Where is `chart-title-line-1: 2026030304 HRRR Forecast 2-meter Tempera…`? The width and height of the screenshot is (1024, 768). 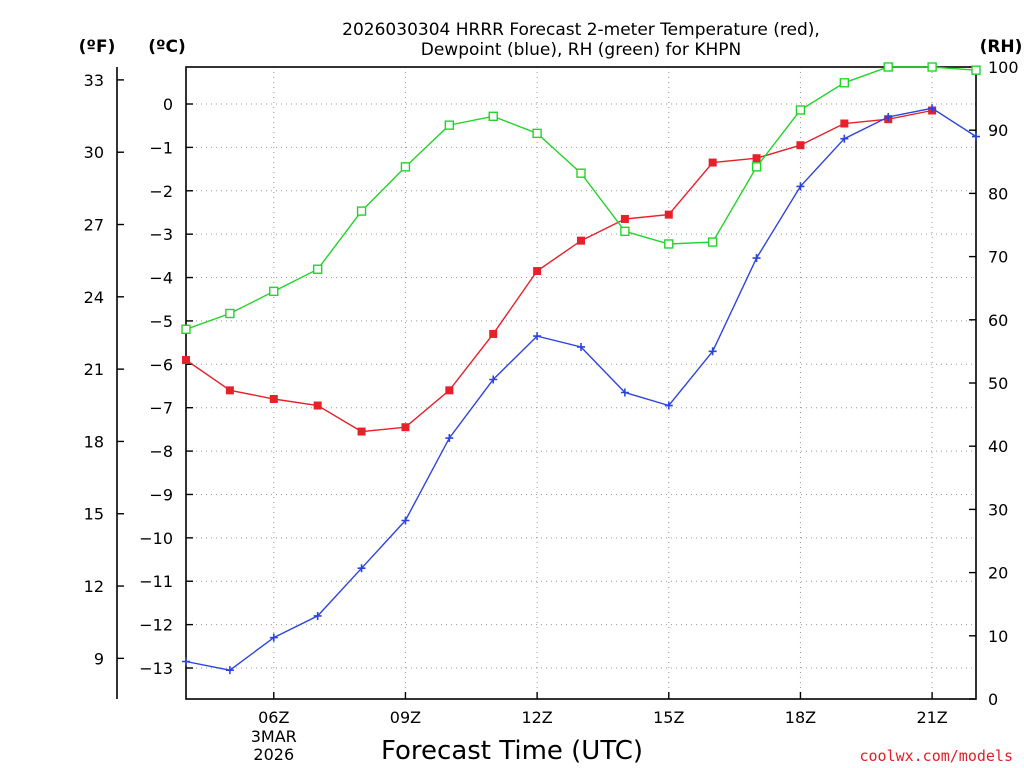 chart-title-line-1: 2026030304 HRRR Forecast 2-meter Tempera… is located at coordinates (581, 30).